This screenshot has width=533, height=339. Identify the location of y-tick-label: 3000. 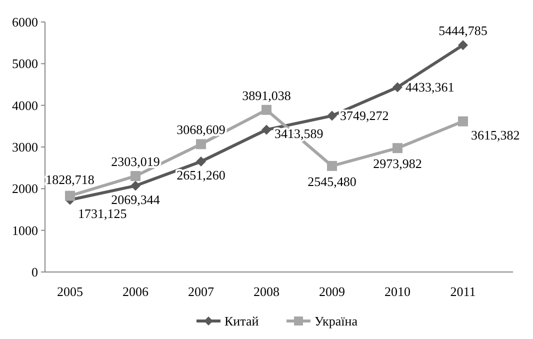
(25, 147).